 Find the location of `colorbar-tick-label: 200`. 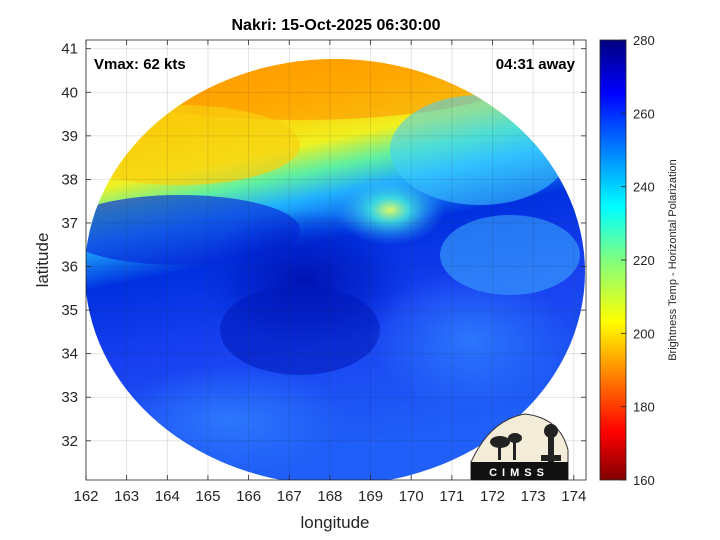

colorbar-tick-label: 200 is located at coordinates (644, 333).